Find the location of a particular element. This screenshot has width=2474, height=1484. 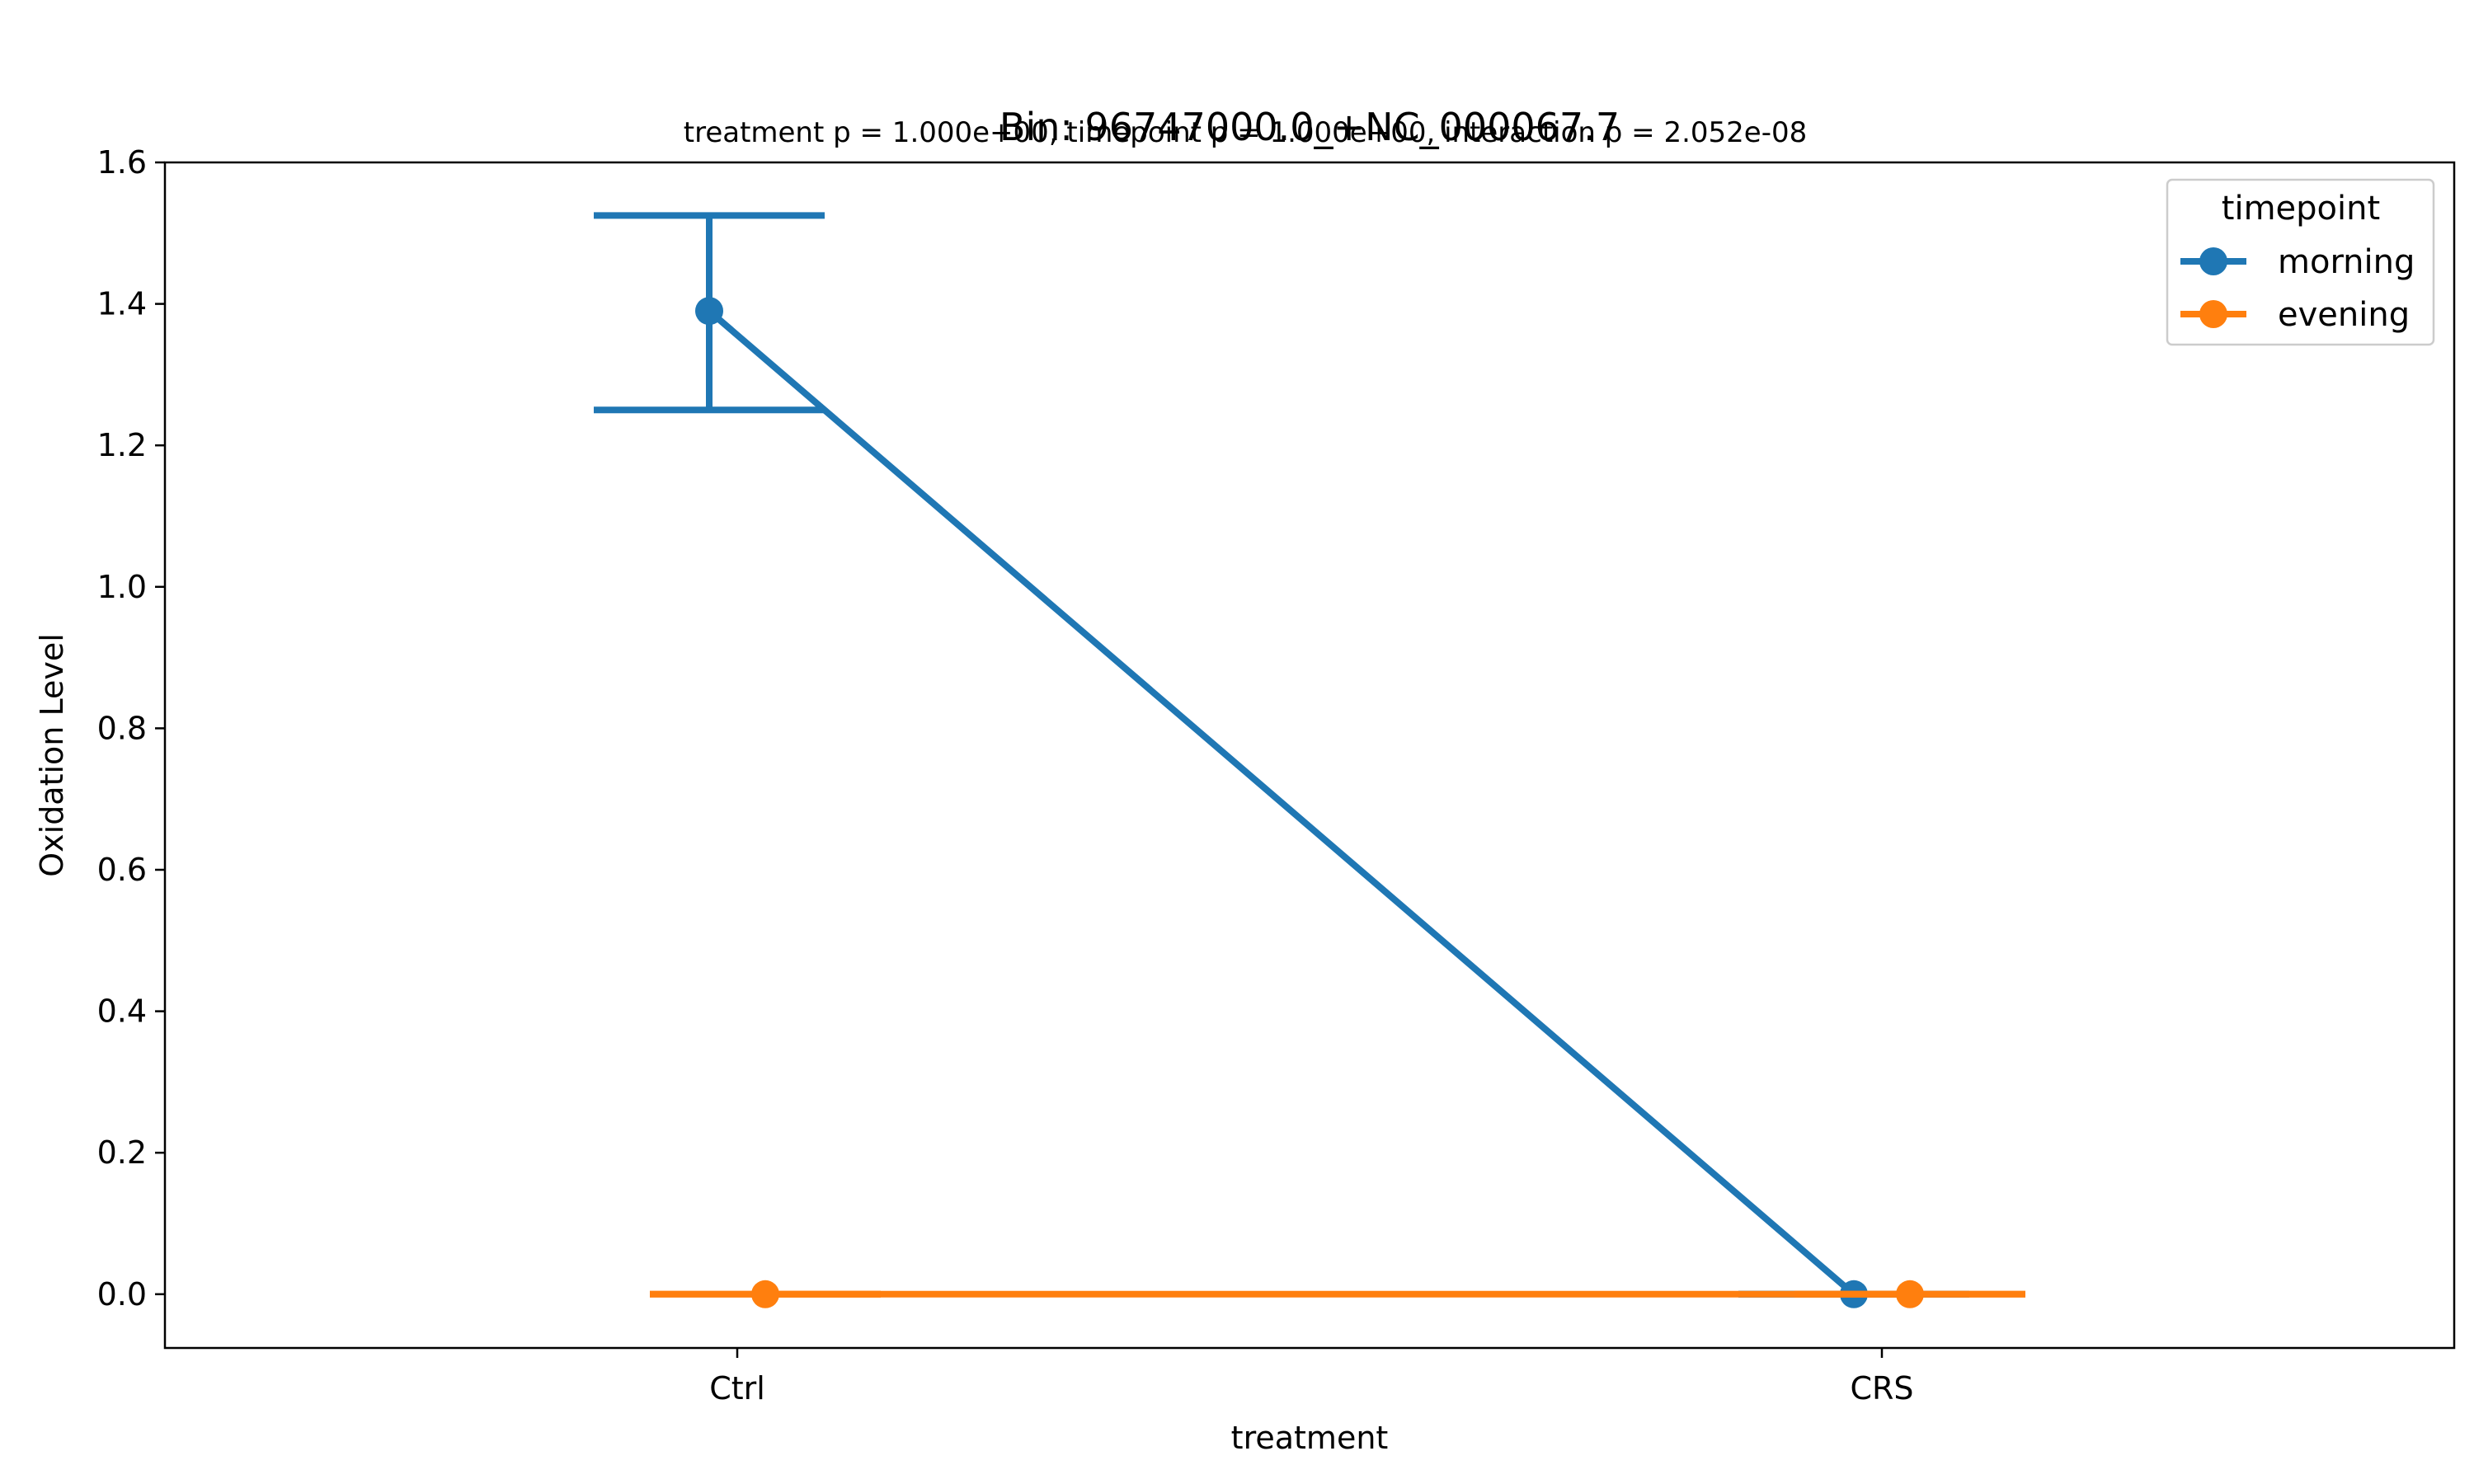

legend-title: timepoint is located at coordinates (2301, 209).